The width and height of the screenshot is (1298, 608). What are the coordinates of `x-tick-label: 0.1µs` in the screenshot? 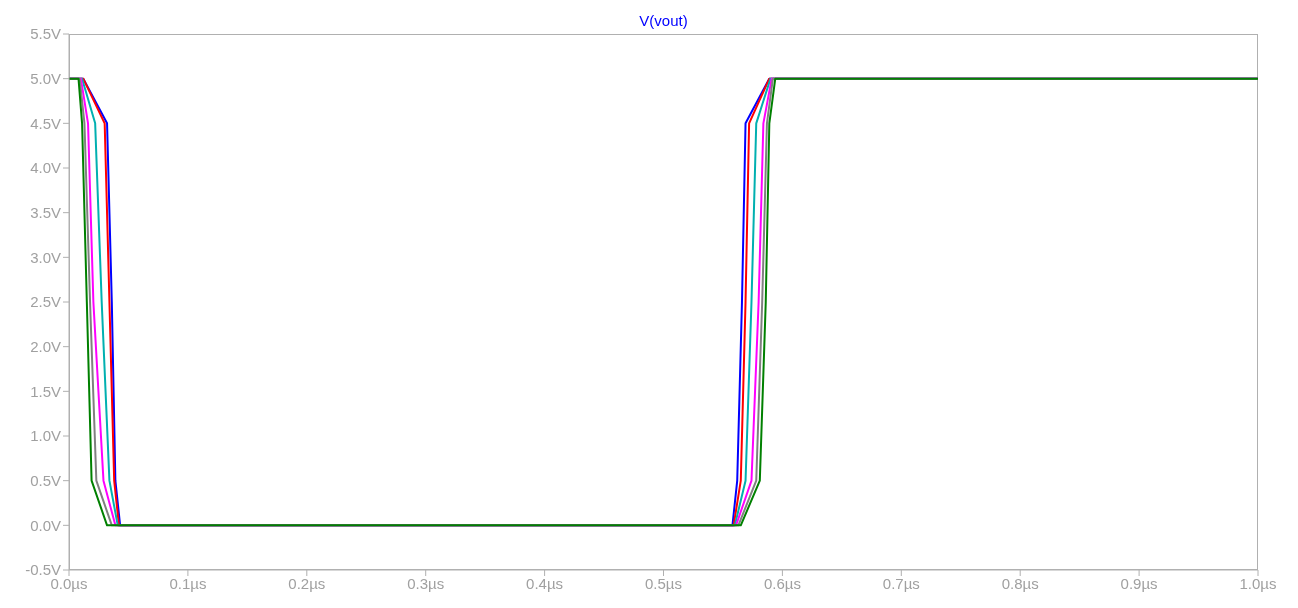 It's located at (188, 583).